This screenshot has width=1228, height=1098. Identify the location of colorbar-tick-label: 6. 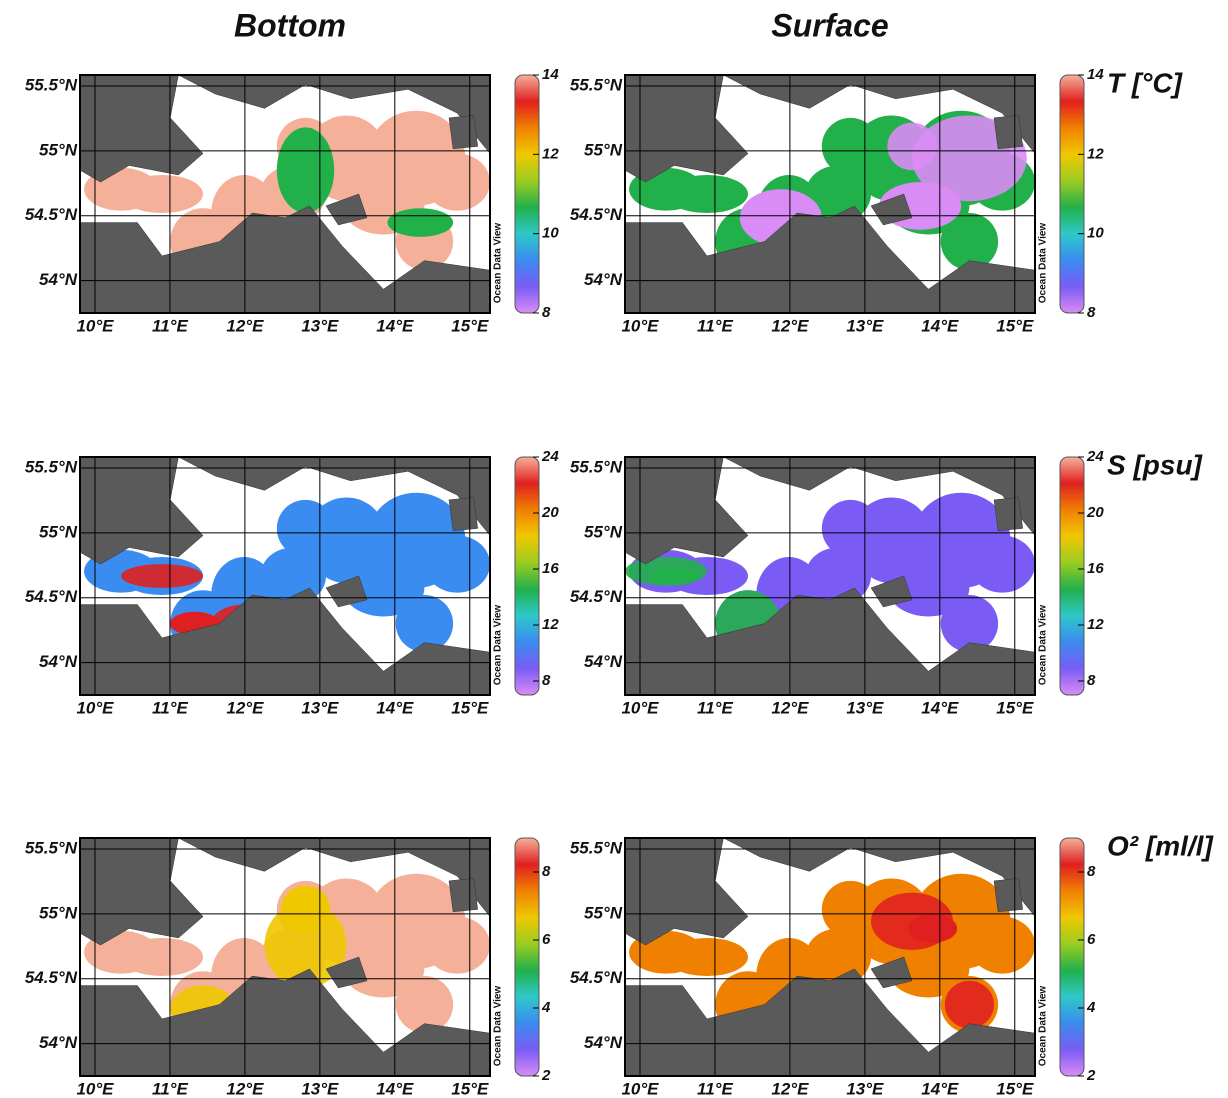
(546, 939).